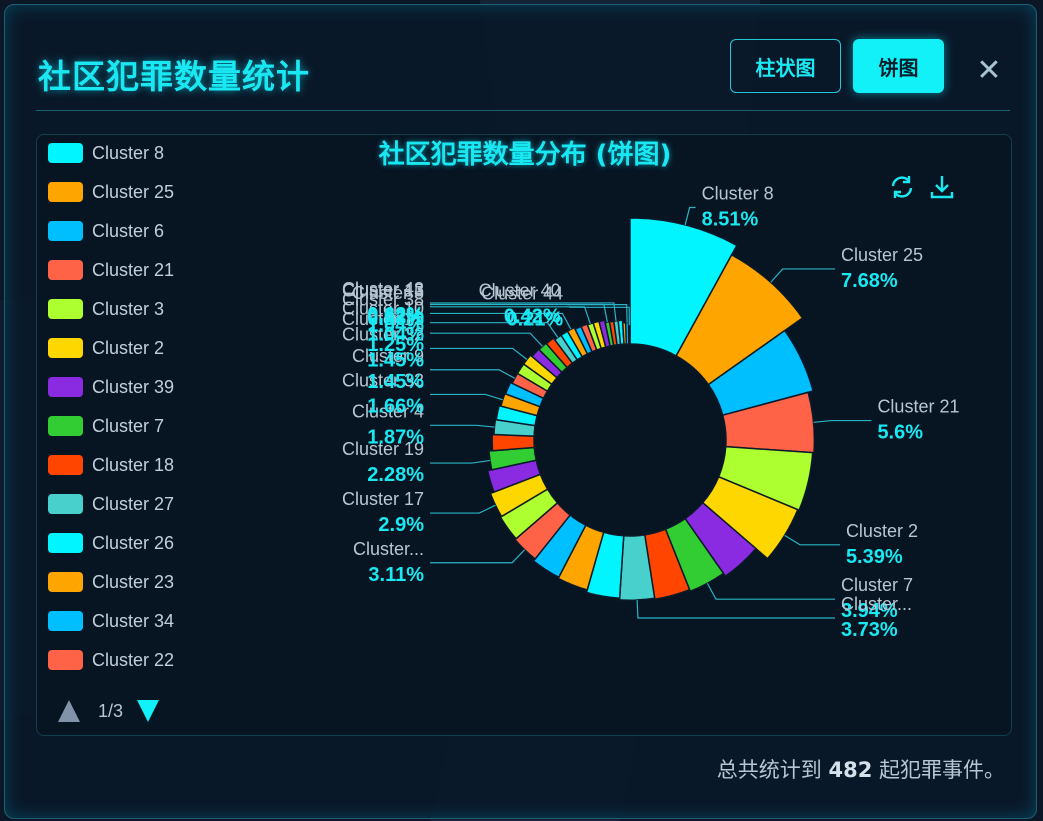 The image size is (1043, 821). I want to click on legend-item-cluster-6: Cluster 6, so click(148, 231).